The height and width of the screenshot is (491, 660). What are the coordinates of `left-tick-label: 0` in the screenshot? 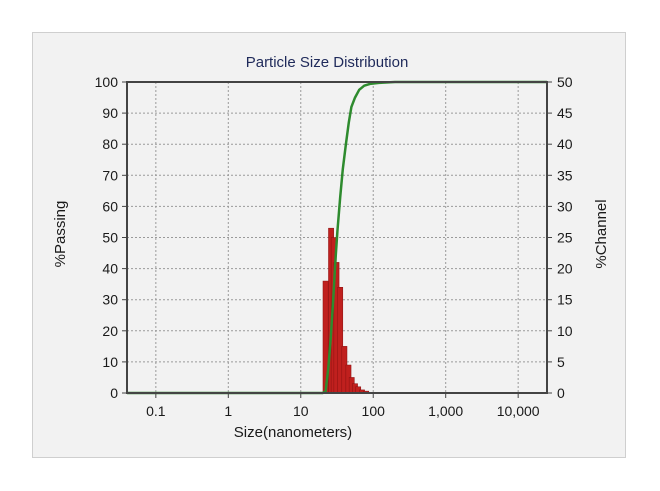 It's located at (114, 393).